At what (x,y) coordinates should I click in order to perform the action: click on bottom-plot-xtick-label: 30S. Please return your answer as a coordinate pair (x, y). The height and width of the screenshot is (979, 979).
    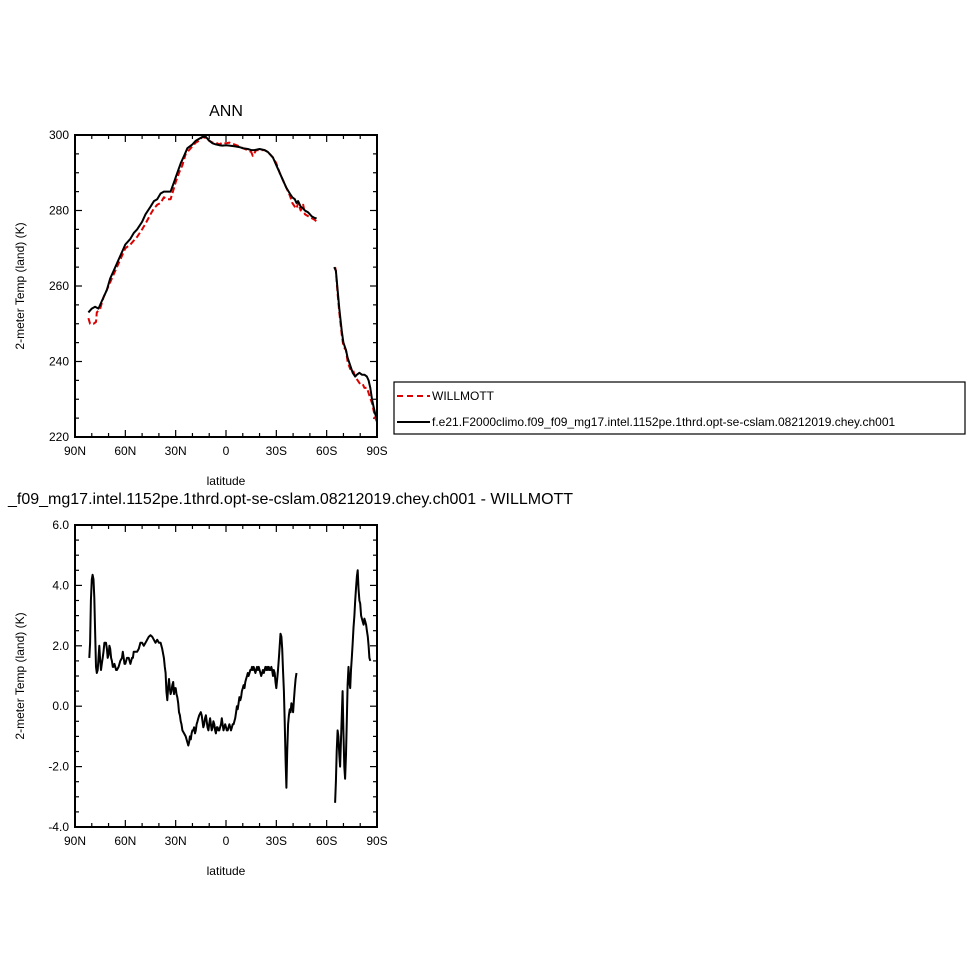
    Looking at the image, I should click on (276, 841).